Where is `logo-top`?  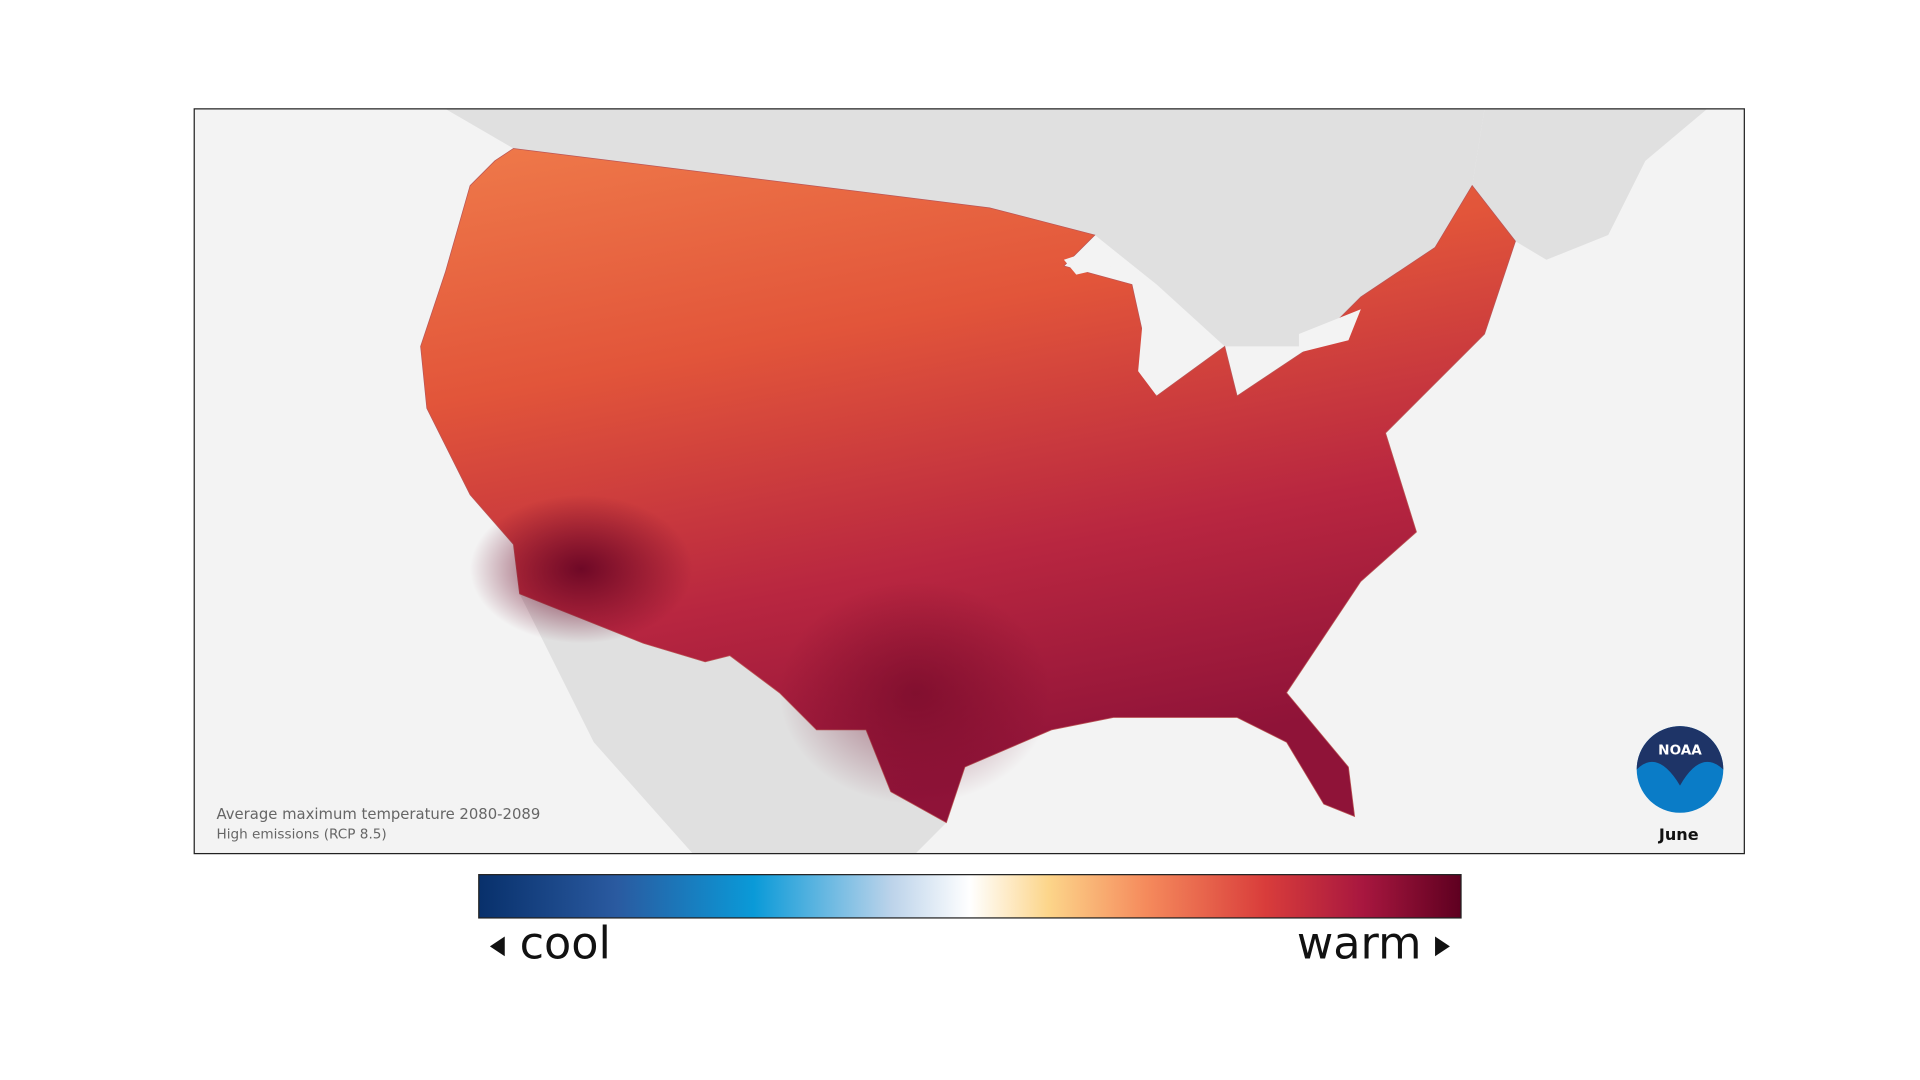
logo-top is located at coordinates (1680, 756).